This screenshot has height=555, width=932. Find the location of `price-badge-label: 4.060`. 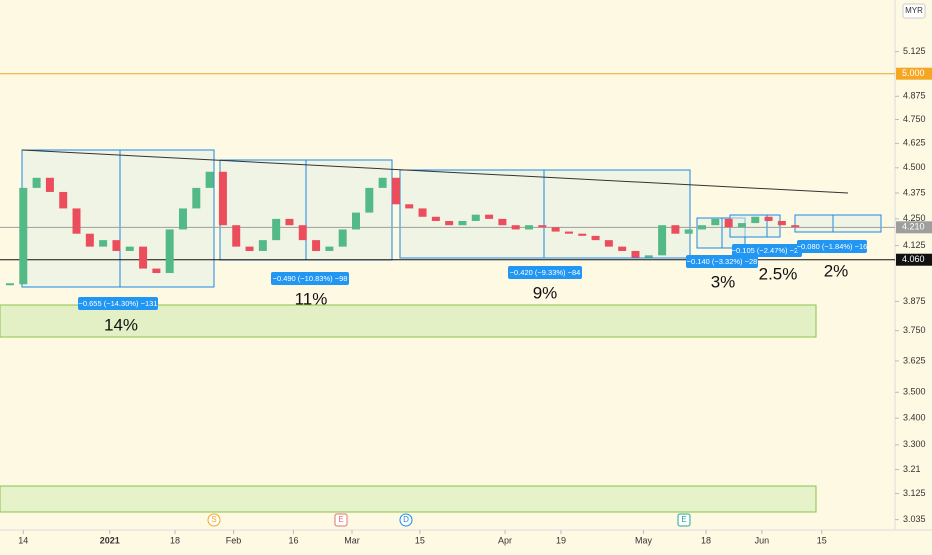

price-badge-label: 4.060 is located at coordinates (913, 259).